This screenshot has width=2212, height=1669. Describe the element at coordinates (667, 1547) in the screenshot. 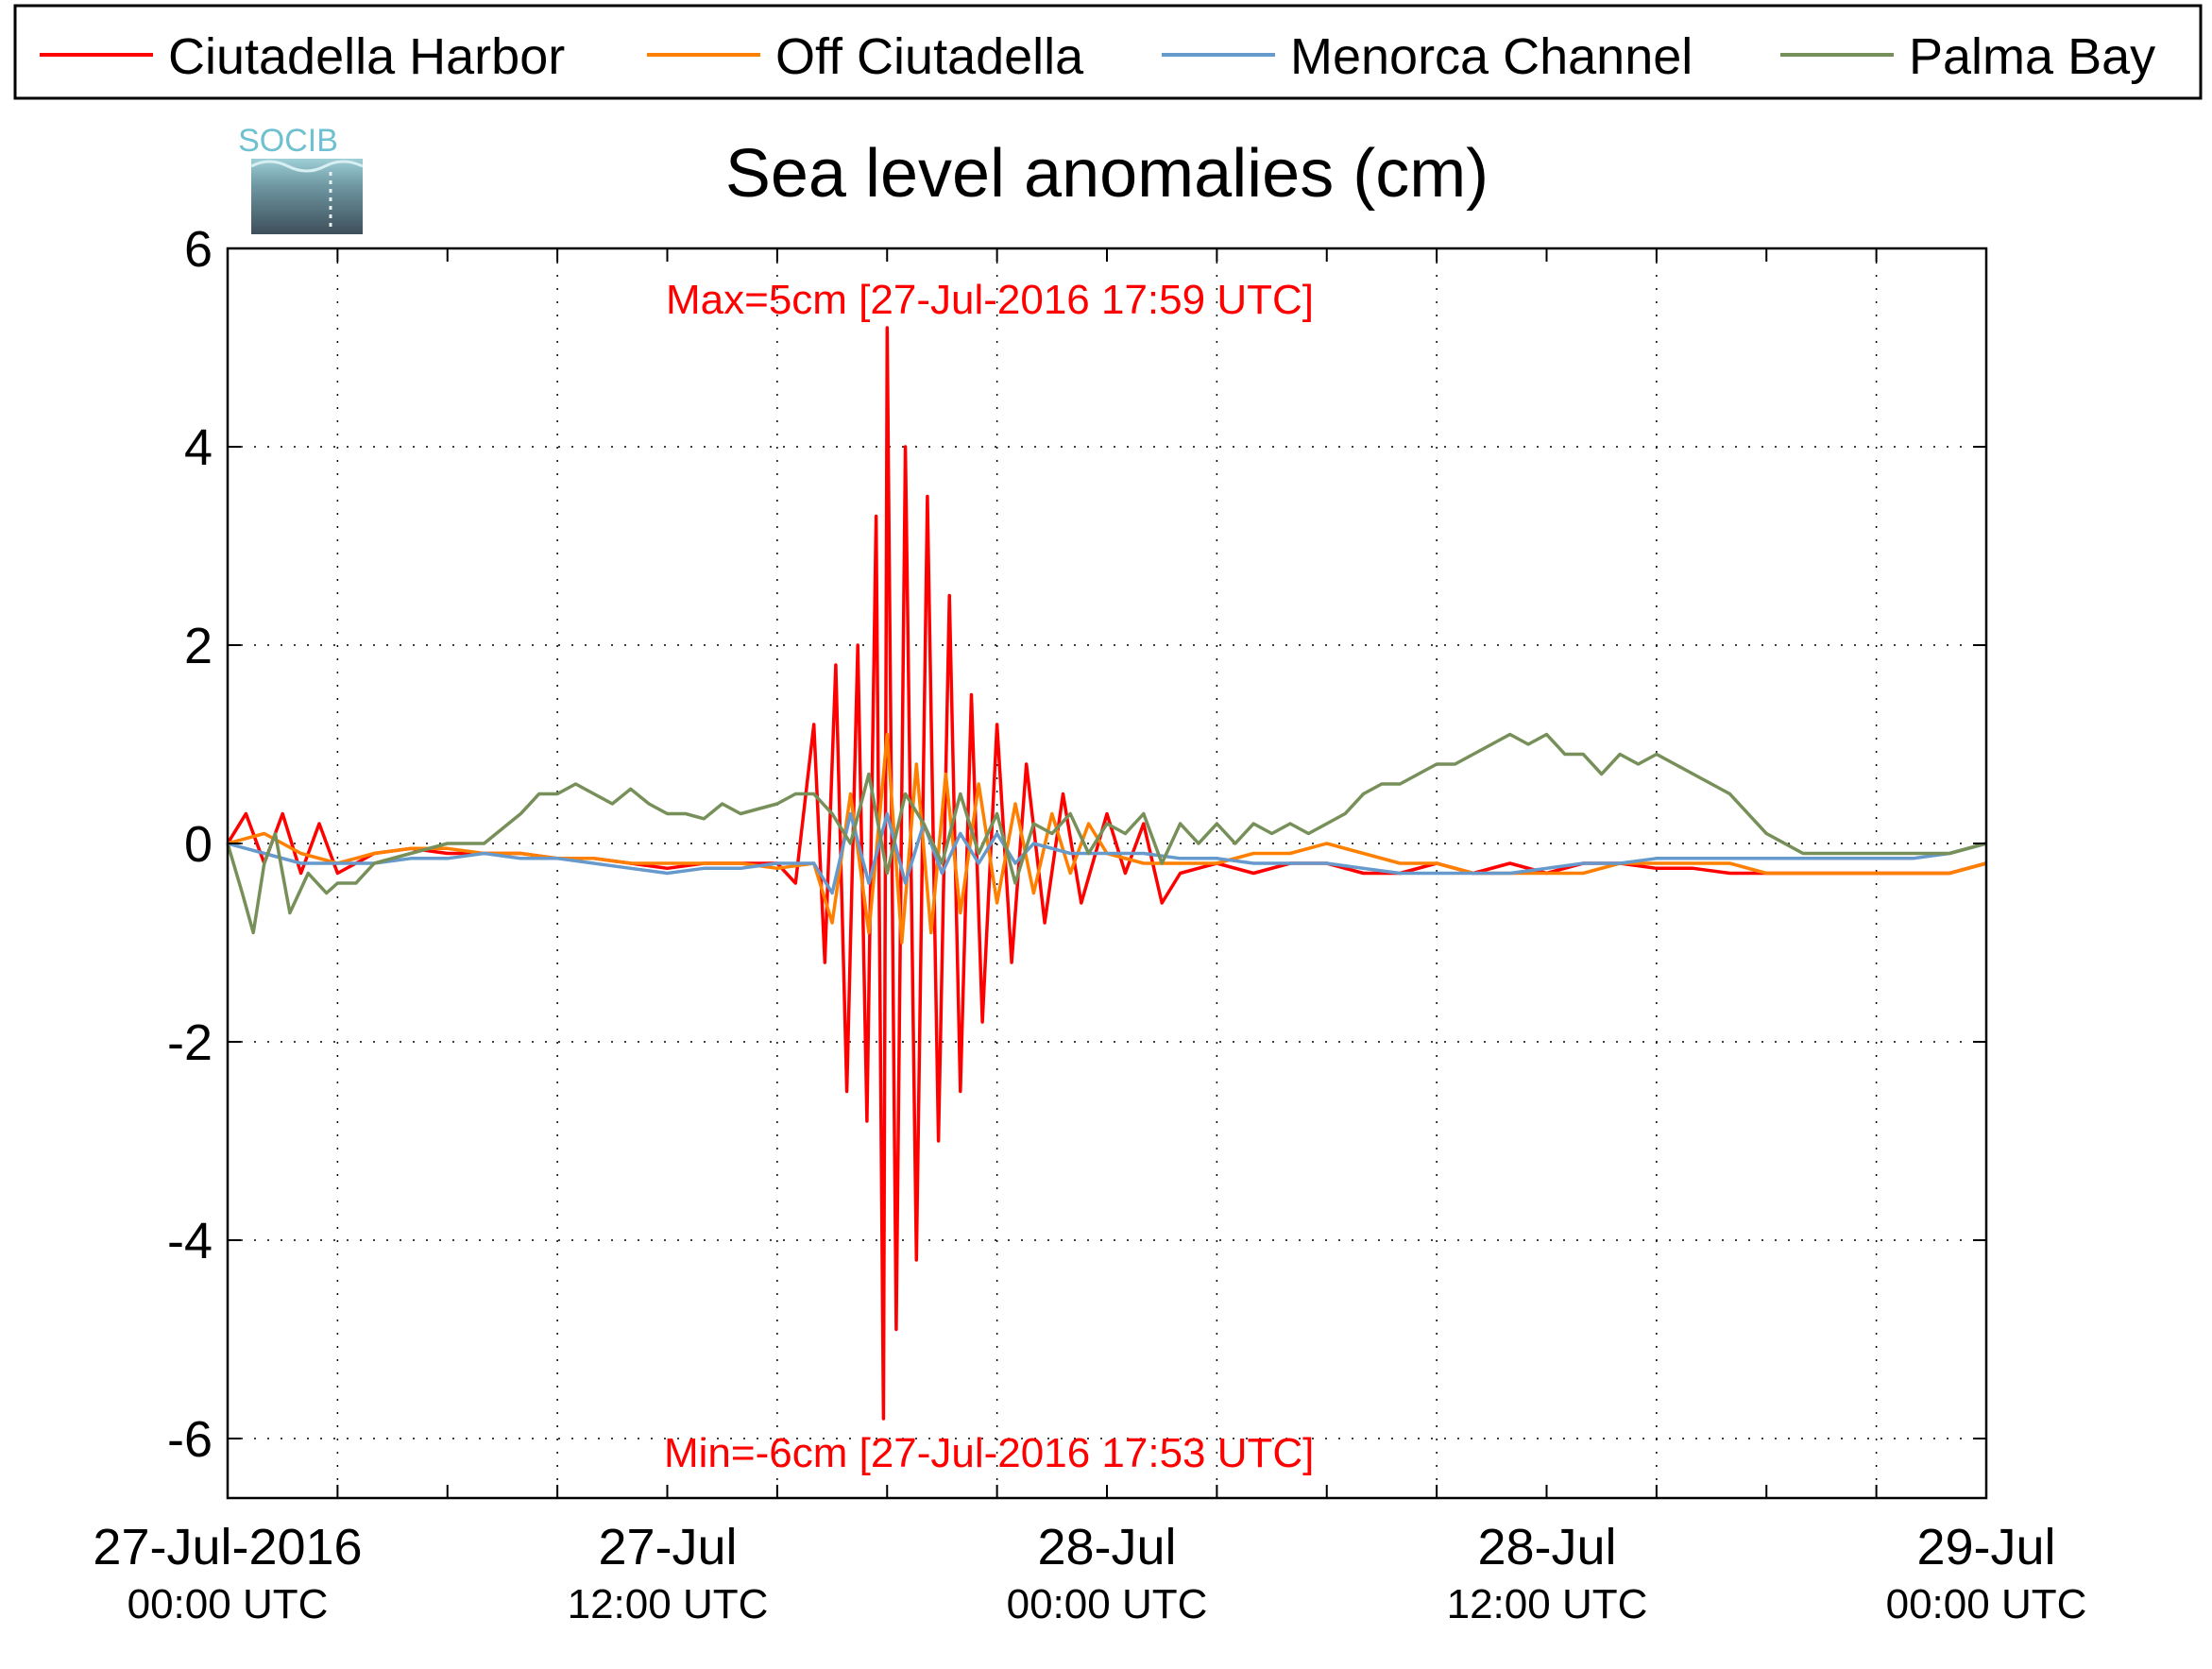

I see `x-tick-label: 27-Jul` at that location.